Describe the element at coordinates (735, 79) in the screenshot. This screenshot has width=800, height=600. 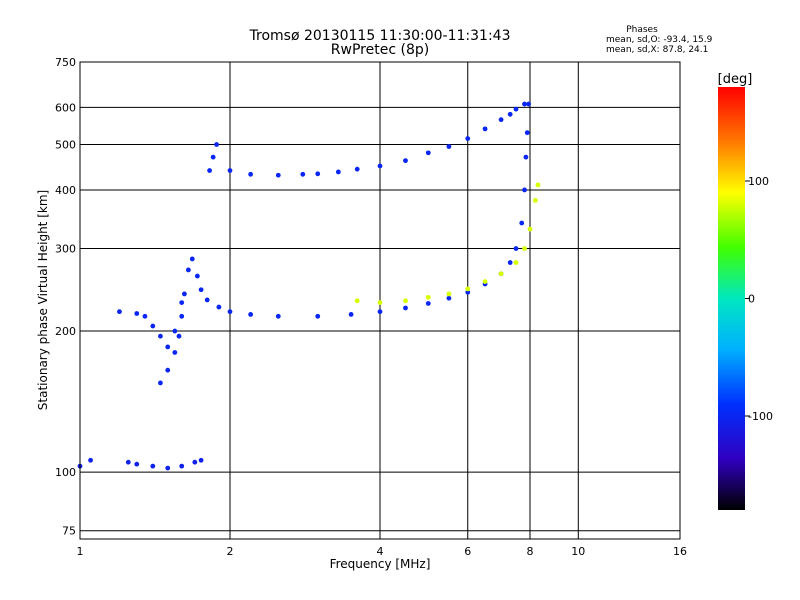
I see `colorbar-label: [deg]` at that location.